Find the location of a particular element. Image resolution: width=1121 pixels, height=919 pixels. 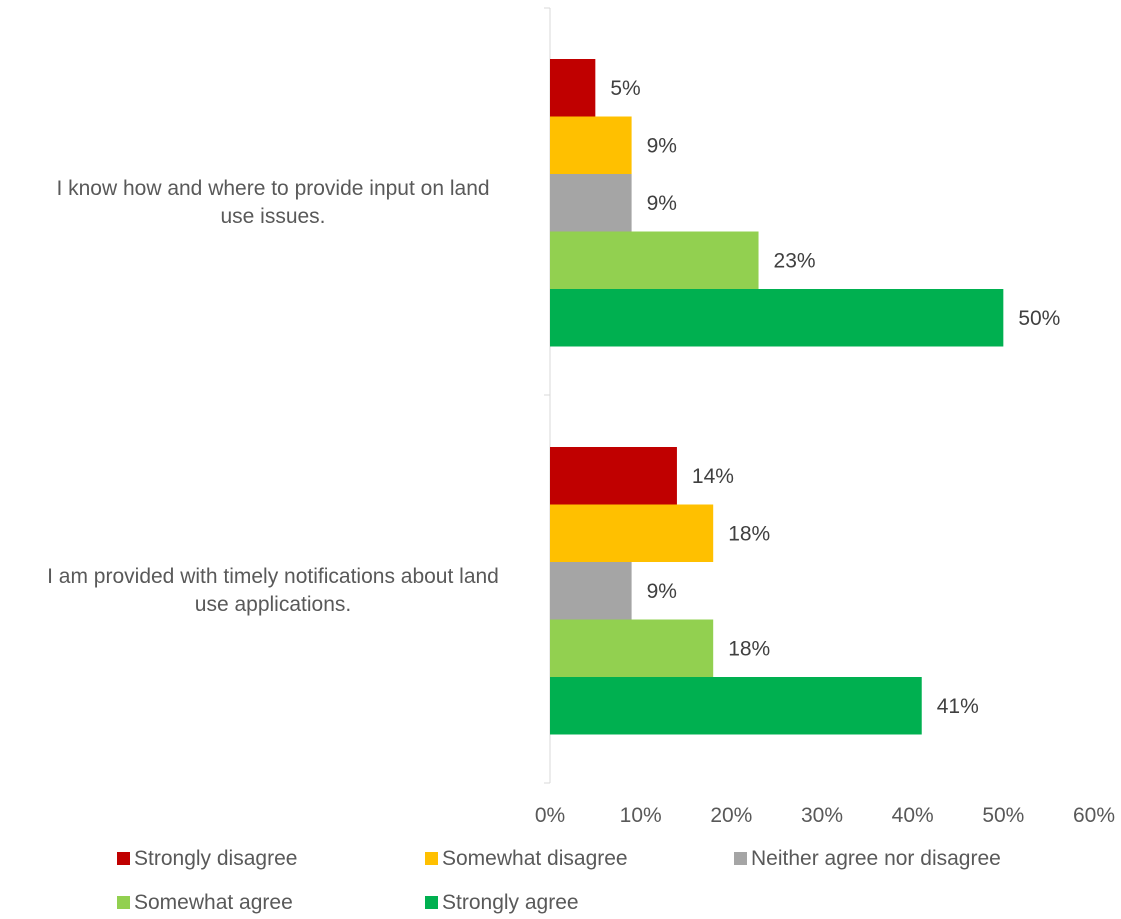

x-tick-label-1: 0% is located at coordinates (550, 815).